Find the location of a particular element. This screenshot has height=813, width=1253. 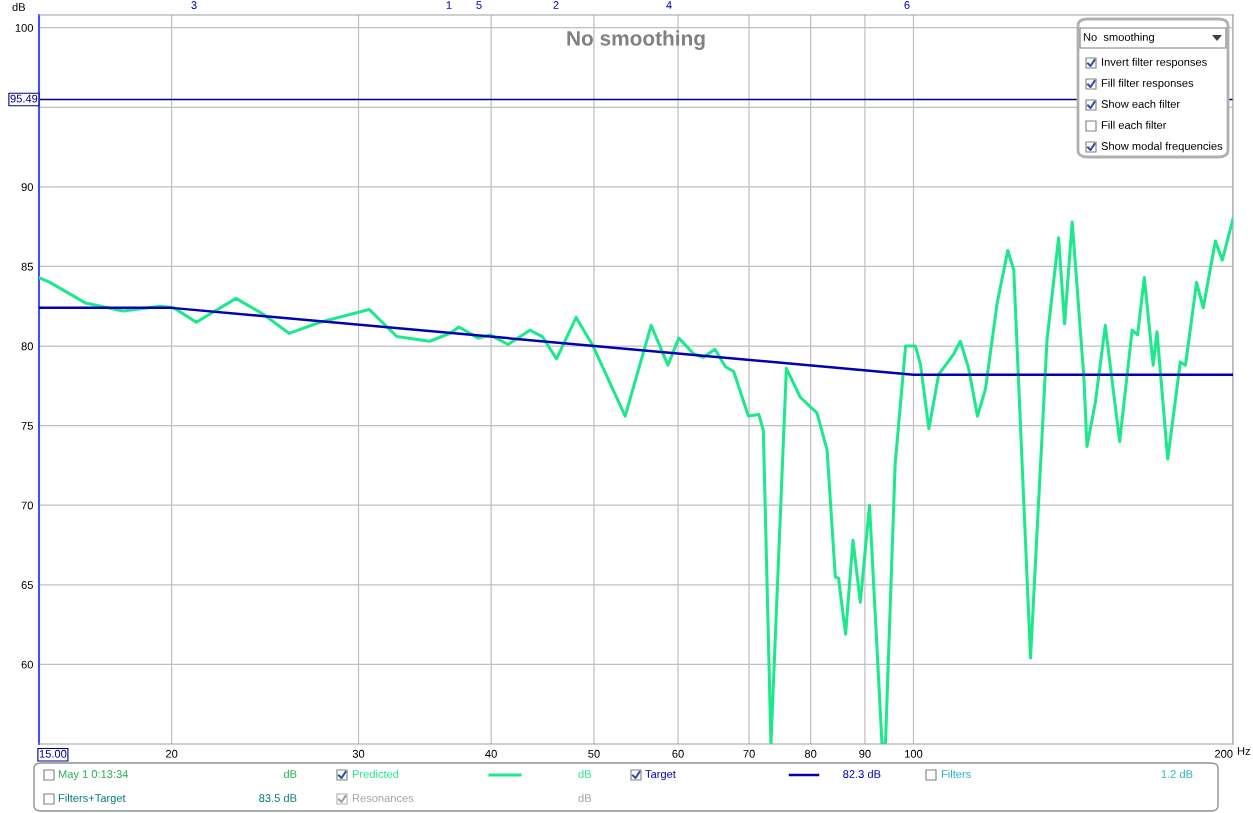

text: Predicted is located at coordinates (375, 773).